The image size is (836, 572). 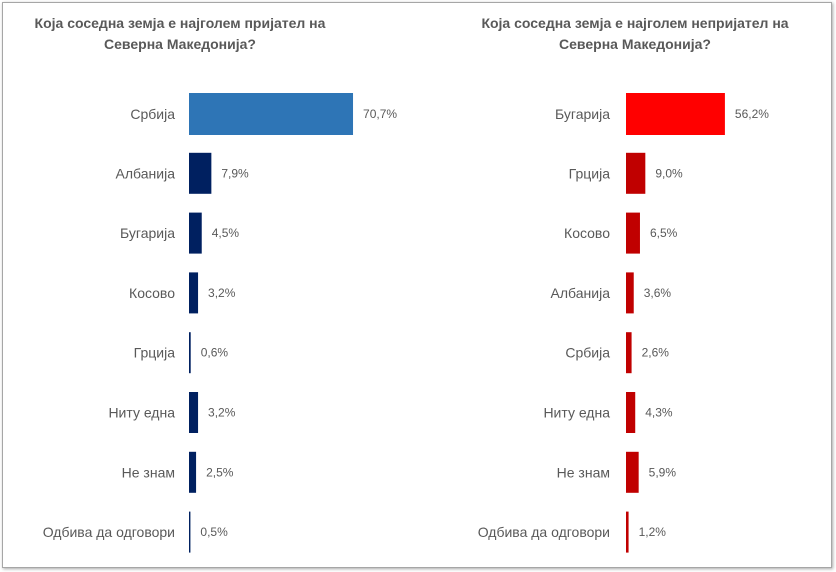 I want to click on enemy-category-label-5: Србија, so click(x=587, y=353).